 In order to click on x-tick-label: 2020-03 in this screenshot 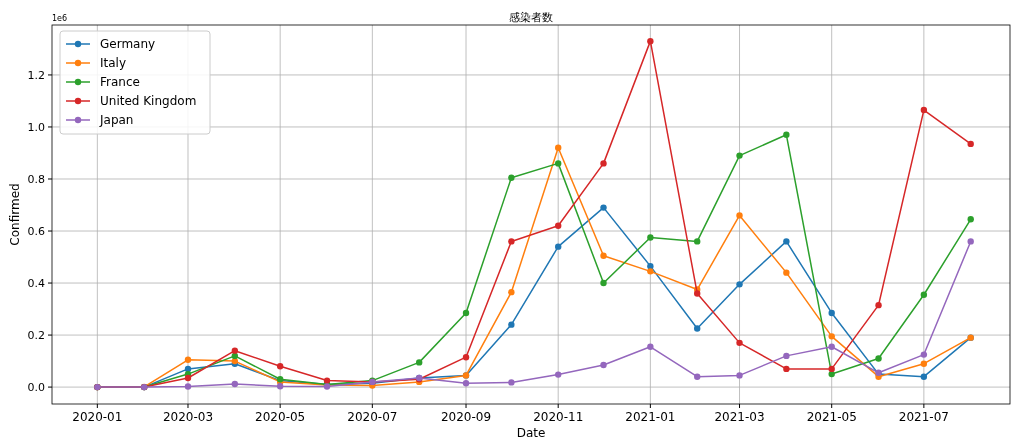, I will do `click(188, 417)`.